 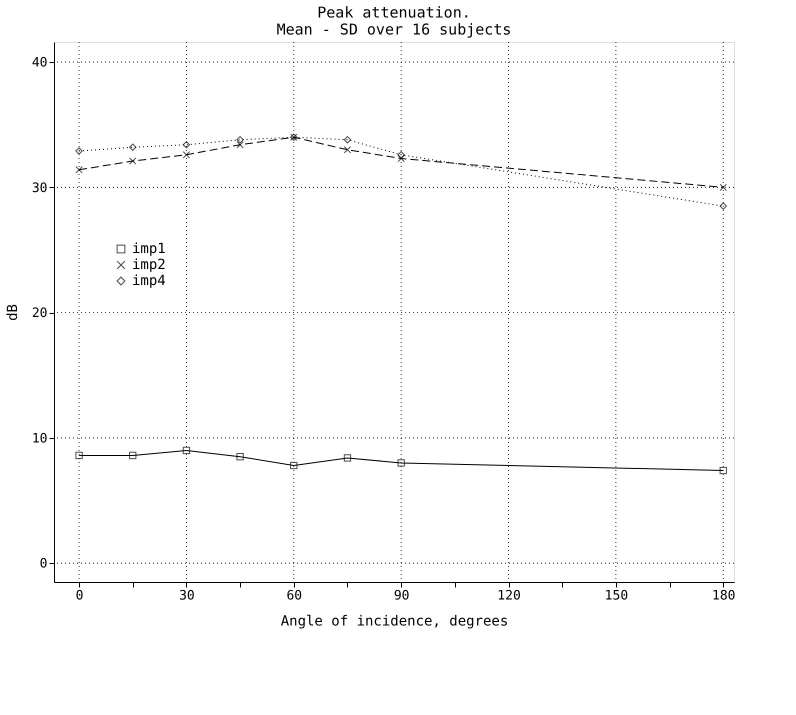 What do you see at coordinates (40, 314) in the screenshot?
I see `y-tick-label: 20` at bounding box center [40, 314].